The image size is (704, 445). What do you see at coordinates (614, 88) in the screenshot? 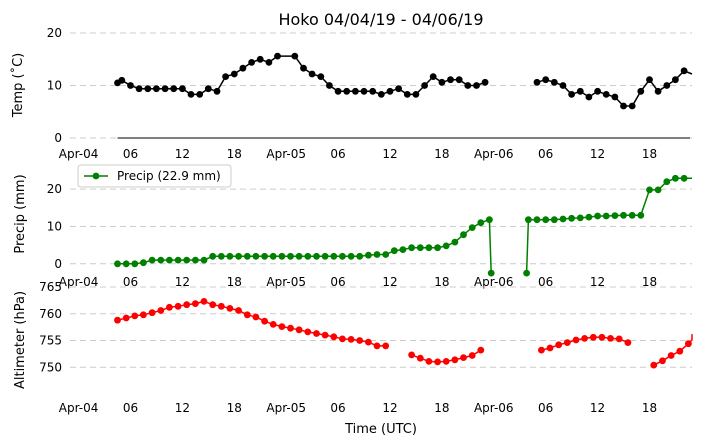
I see `temp-series-line` at bounding box center [614, 88].